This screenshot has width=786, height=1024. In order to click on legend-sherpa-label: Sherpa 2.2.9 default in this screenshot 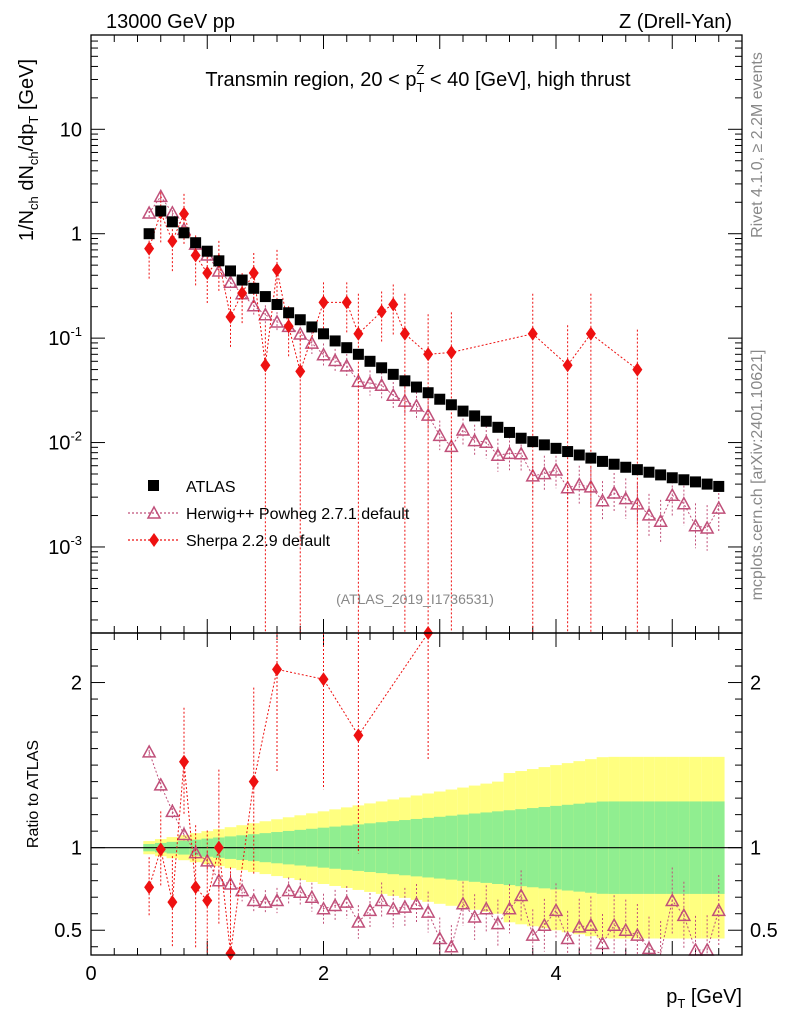, I will do `click(258, 541)`.